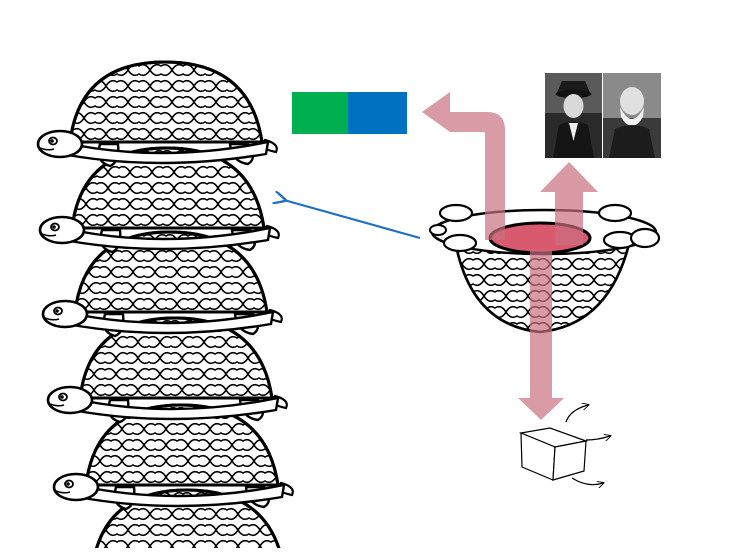  What do you see at coordinates (564, 445) in the screenshot?
I see `cube-icon` at bounding box center [564, 445].